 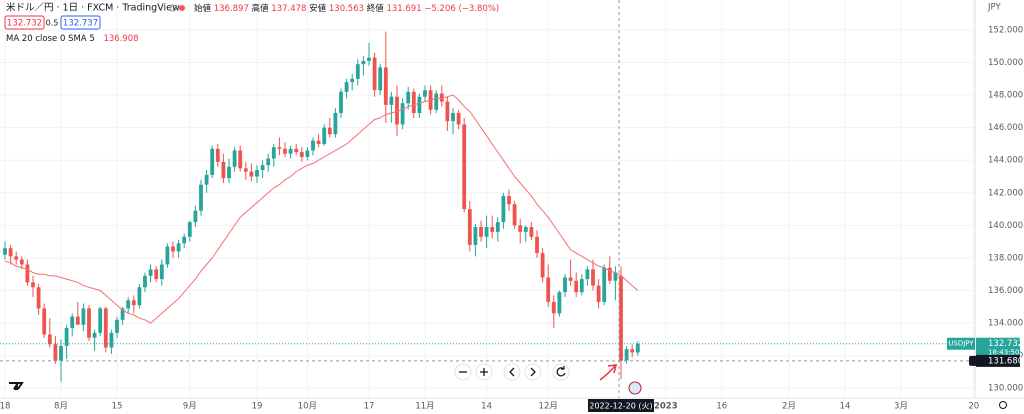 What do you see at coordinates (203, 8) in the screenshot?
I see `label: 始値` at bounding box center [203, 8].